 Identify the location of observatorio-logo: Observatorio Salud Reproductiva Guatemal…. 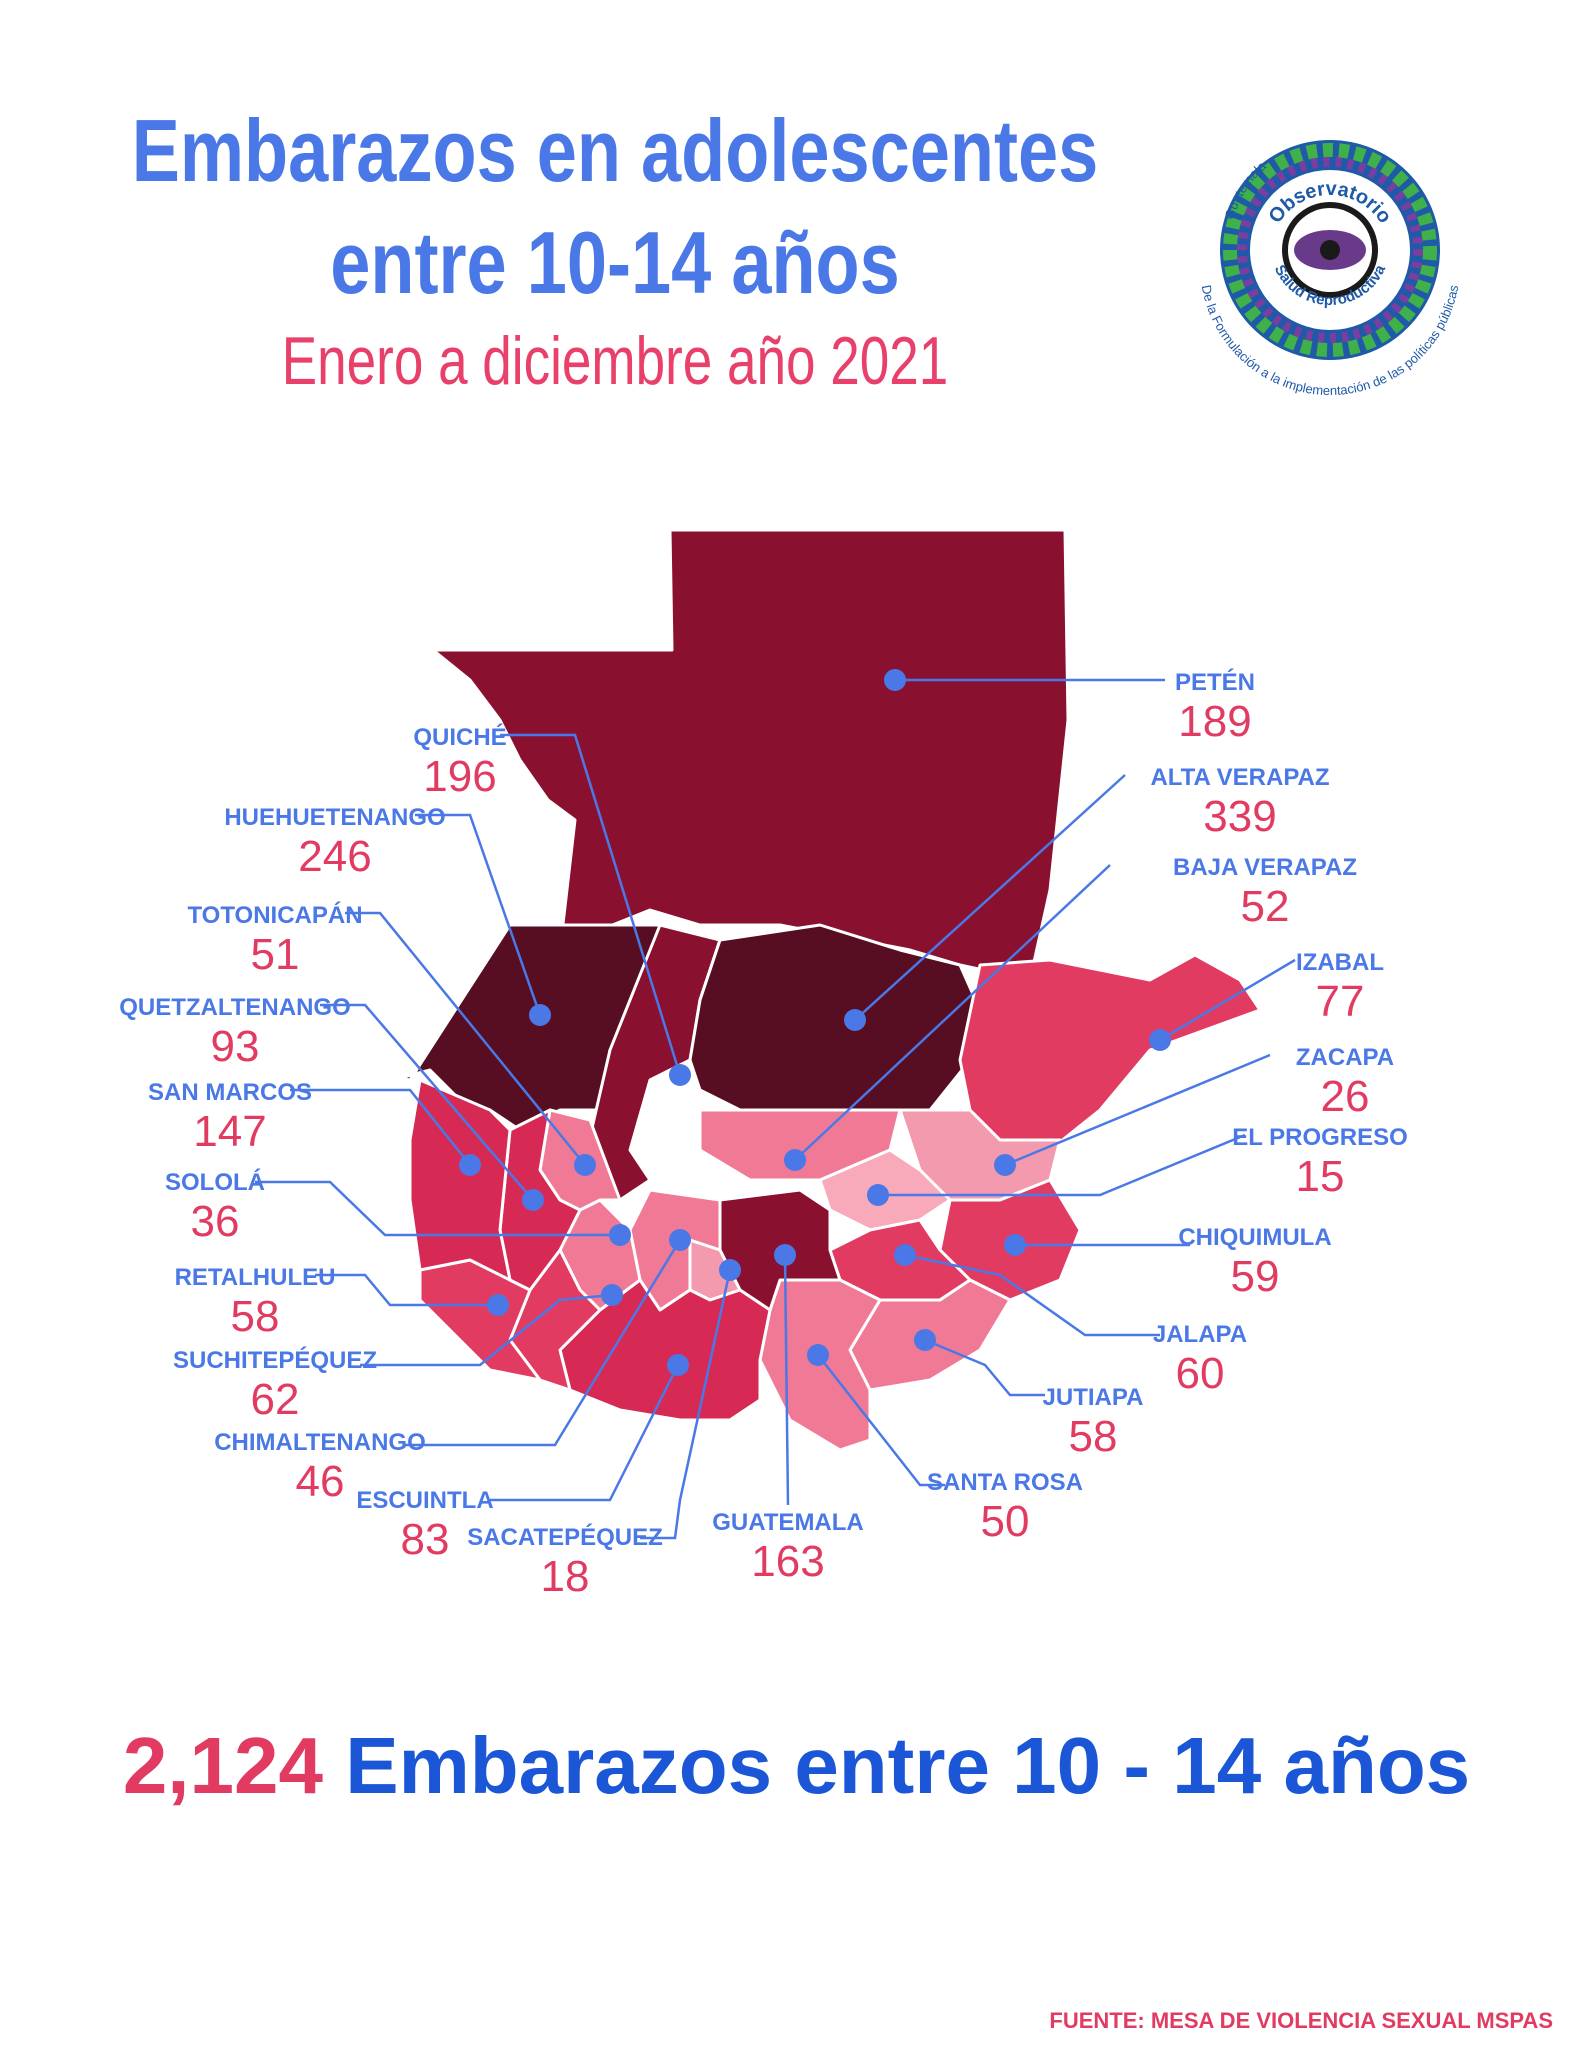
(1330, 267).